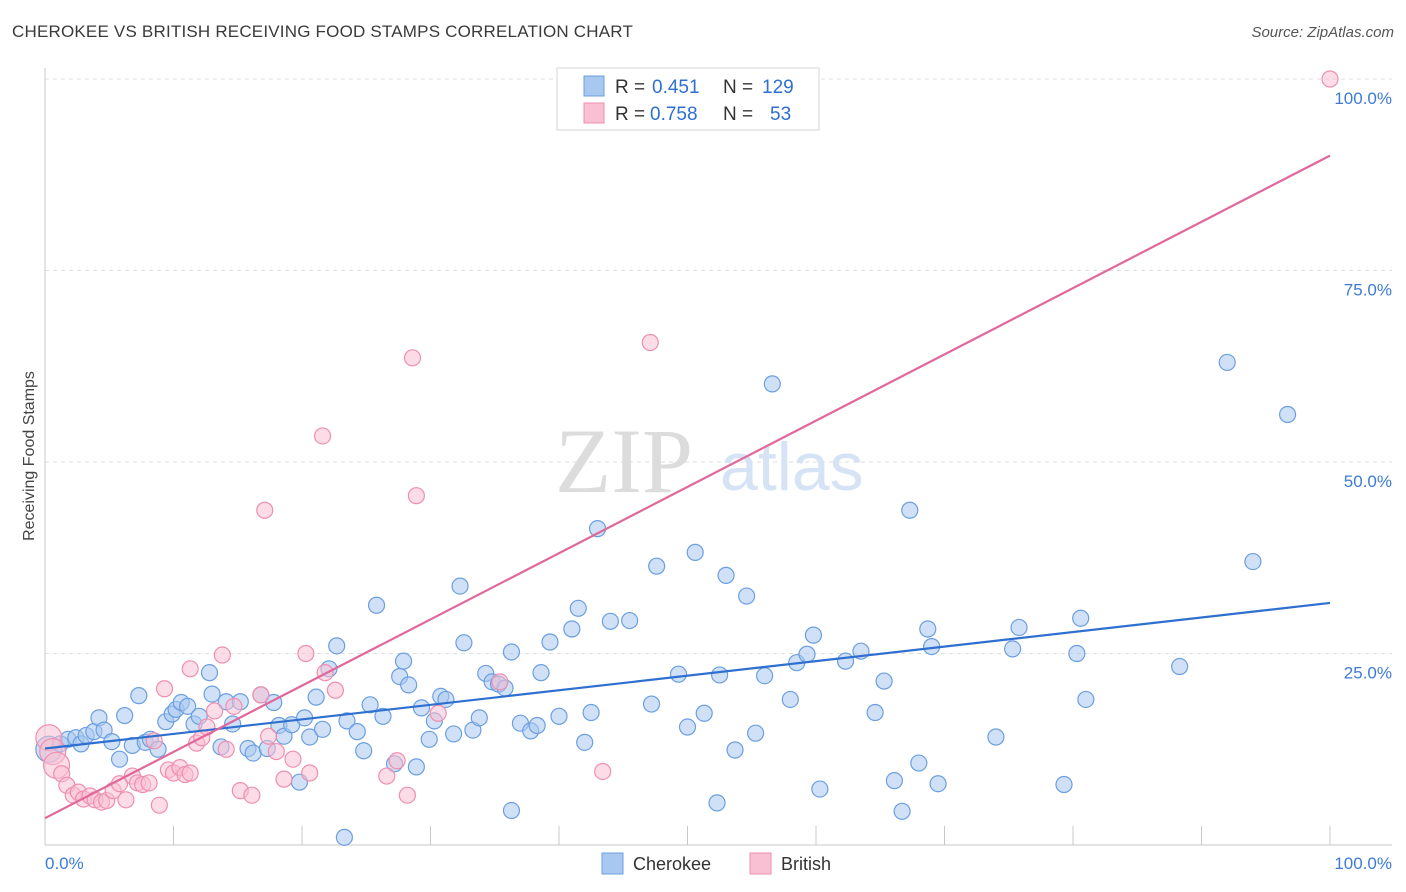  Describe the element at coordinates (612, 863) in the screenshot. I see `bottom-legend-swatch-cherokee` at that location.